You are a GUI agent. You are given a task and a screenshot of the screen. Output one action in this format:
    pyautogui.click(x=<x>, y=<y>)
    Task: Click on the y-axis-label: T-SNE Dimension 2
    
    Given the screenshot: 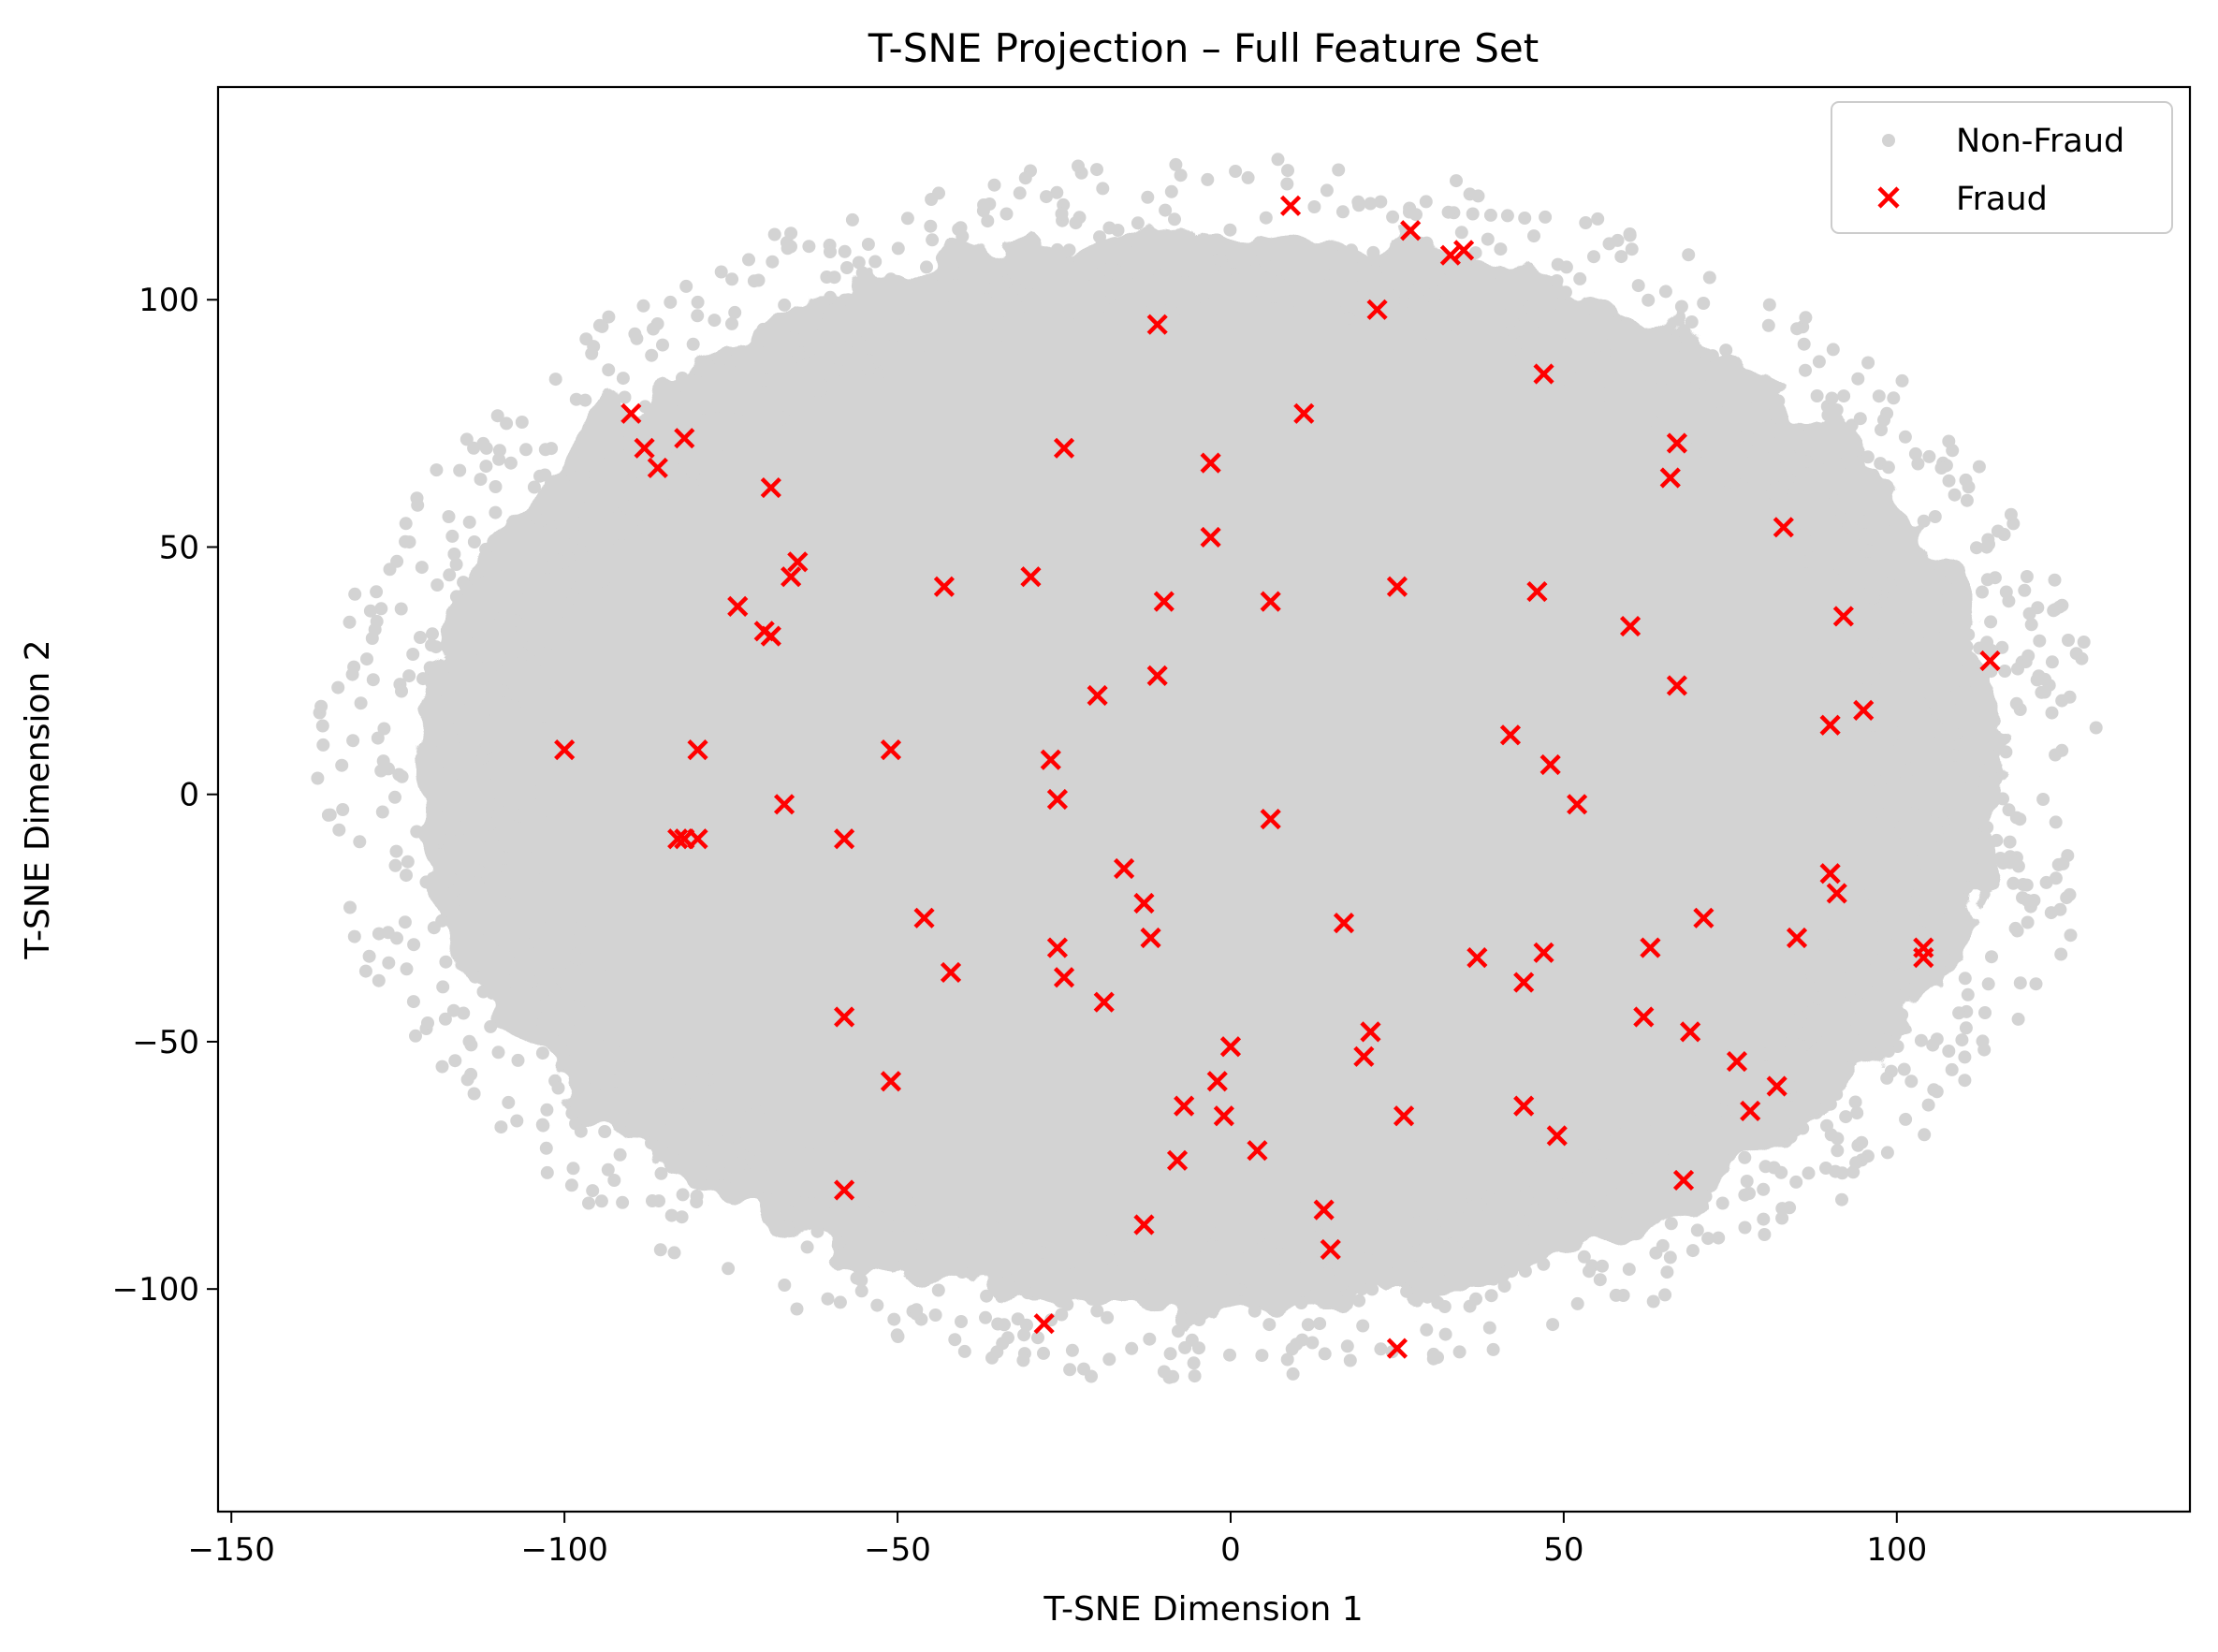 What is the action you would take?
    pyautogui.click(x=38, y=799)
    